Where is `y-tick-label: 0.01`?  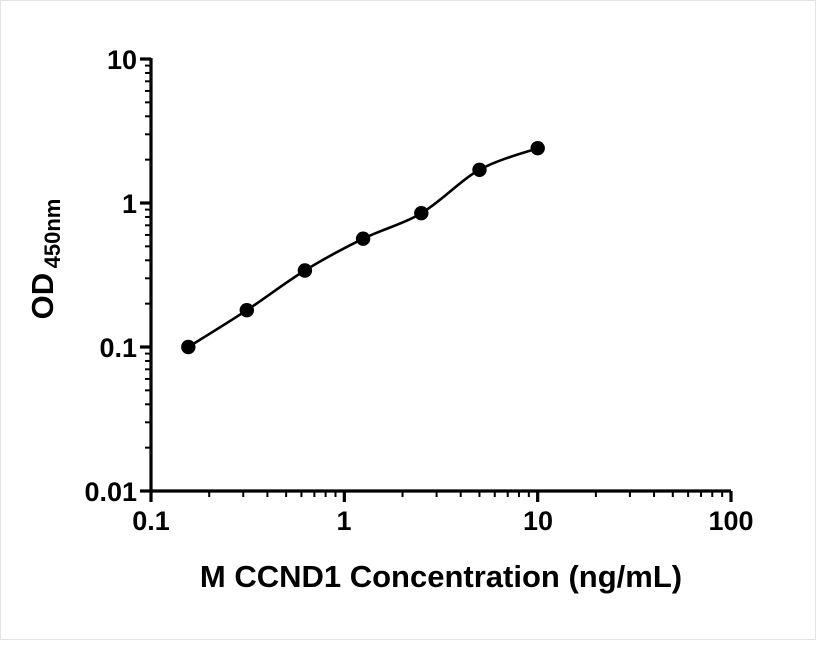 y-tick-label: 0.01 is located at coordinates (110, 492).